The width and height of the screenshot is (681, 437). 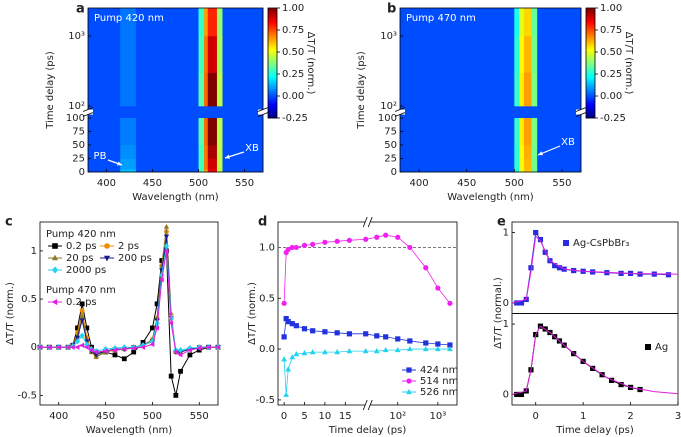 I want to click on y-tick-label: 0.5, so click(x=29, y=299).